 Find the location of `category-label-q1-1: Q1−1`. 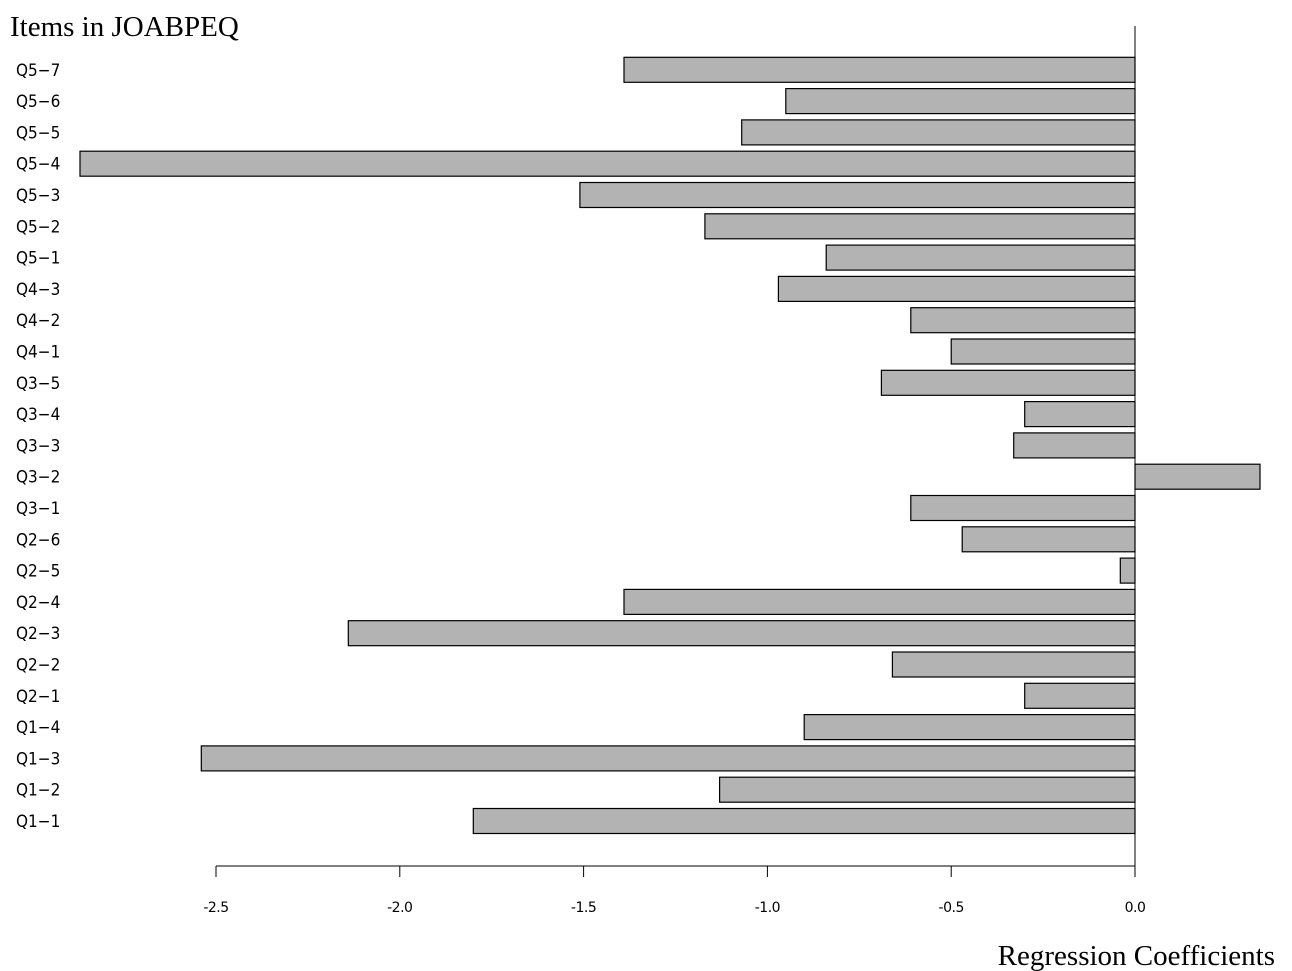

category-label-q1-1: Q1−1 is located at coordinates (38, 822).